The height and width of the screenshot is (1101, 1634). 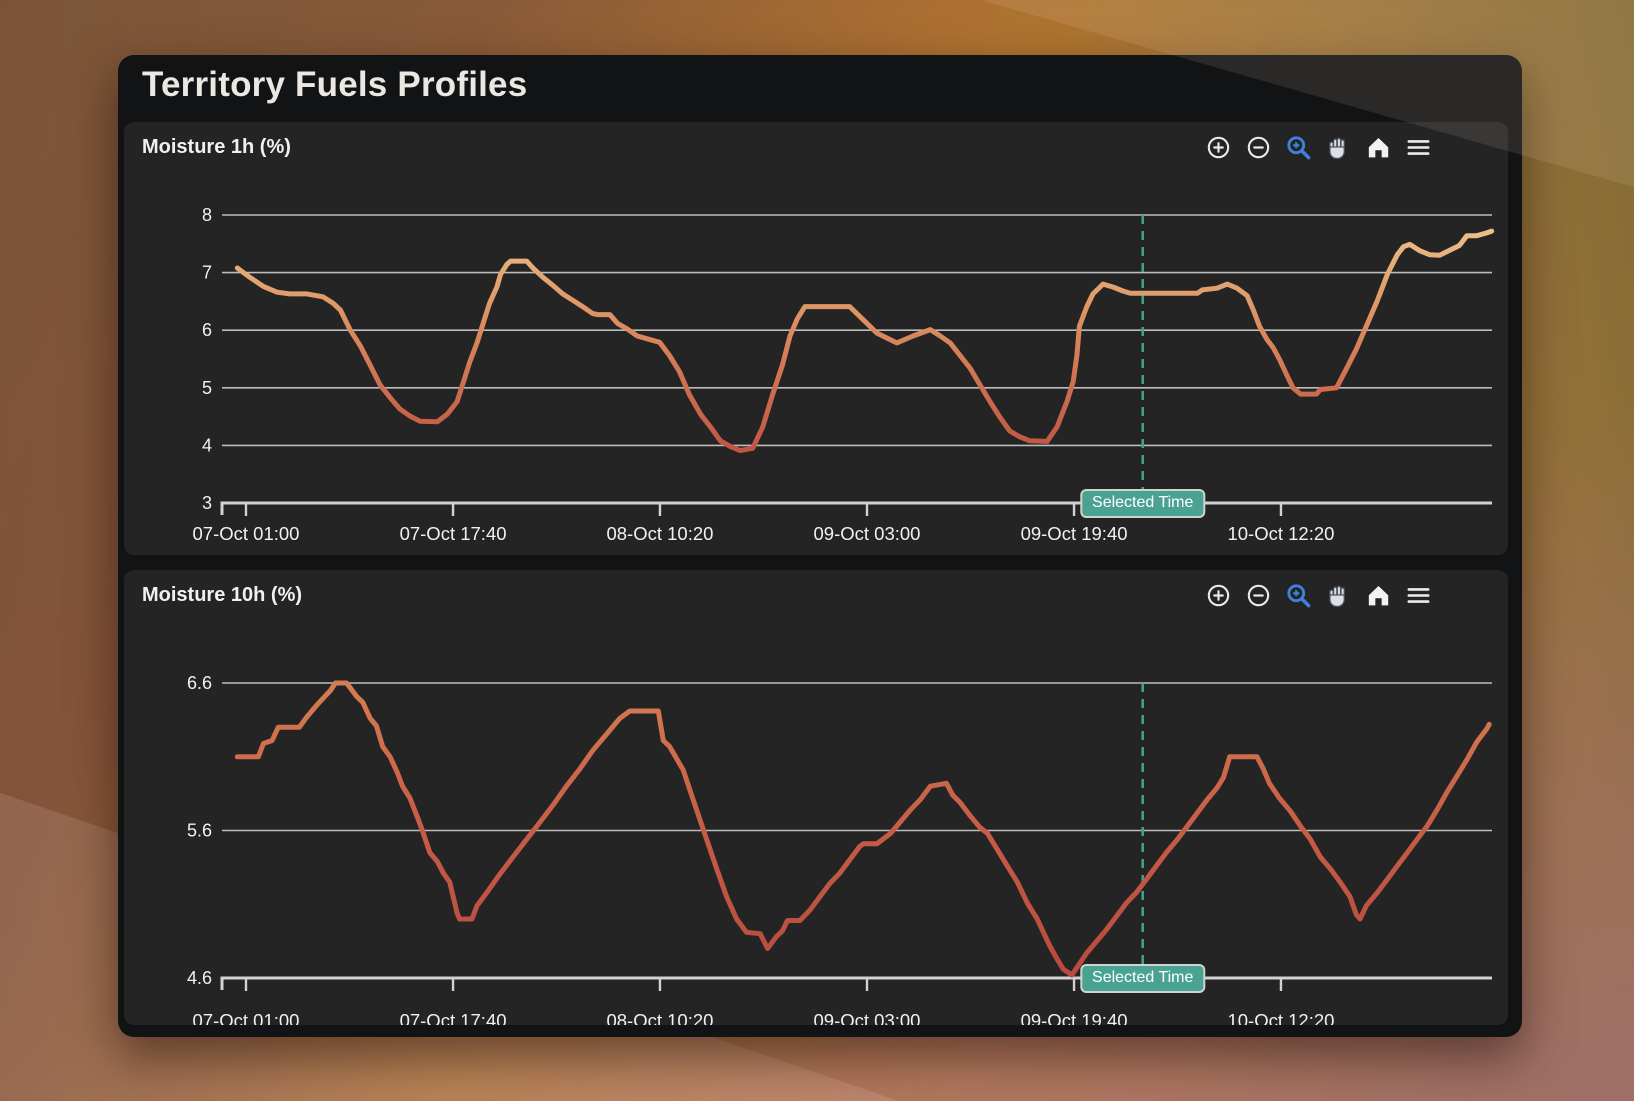 What do you see at coordinates (816, 141) in the screenshot?
I see `chart-header: Moisture 1h (%)` at bounding box center [816, 141].